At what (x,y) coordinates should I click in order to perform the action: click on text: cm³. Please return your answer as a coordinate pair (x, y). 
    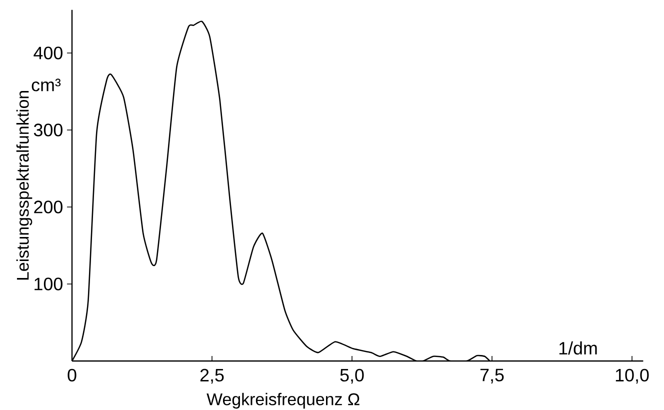
    Looking at the image, I should click on (46, 85).